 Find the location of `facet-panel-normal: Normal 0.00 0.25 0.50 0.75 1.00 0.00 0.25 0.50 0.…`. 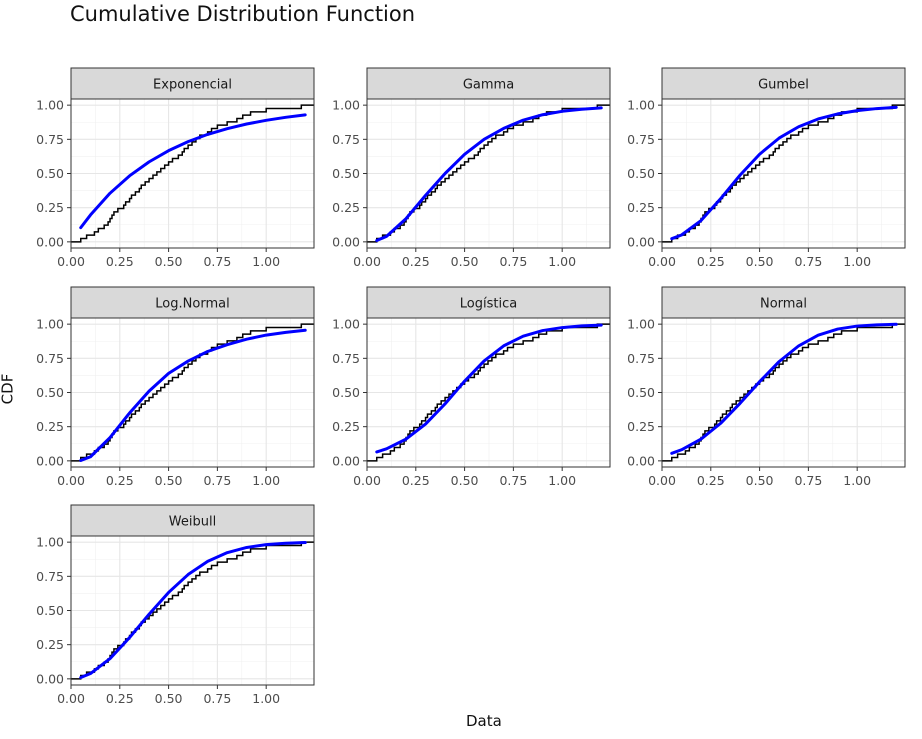

facet-panel-normal: Normal 0.00 0.25 0.50 0.75 1.00 0.00 0.25 0.50 0.… is located at coordinates (766, 387).